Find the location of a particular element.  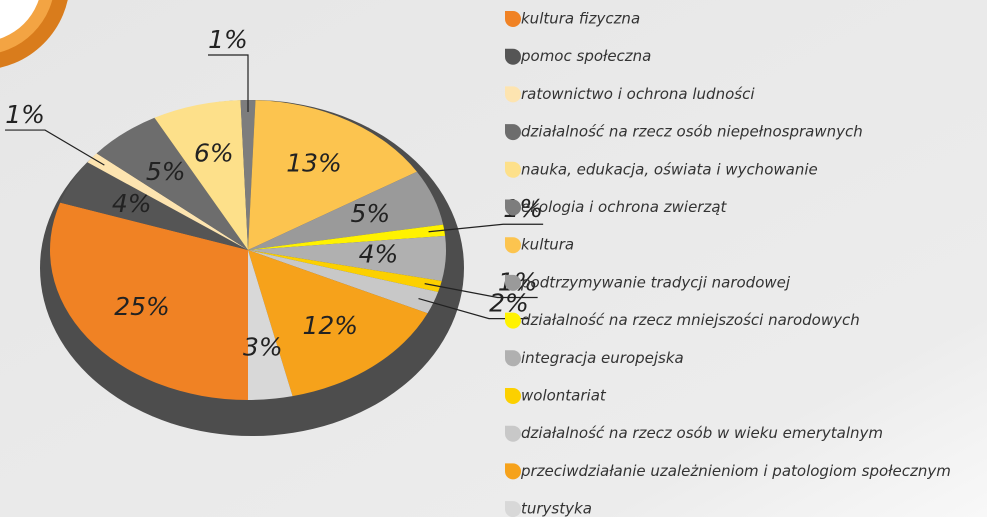

legend-label: podtrzymywanie tradycji narodowej is located at coordinates (655, 282).